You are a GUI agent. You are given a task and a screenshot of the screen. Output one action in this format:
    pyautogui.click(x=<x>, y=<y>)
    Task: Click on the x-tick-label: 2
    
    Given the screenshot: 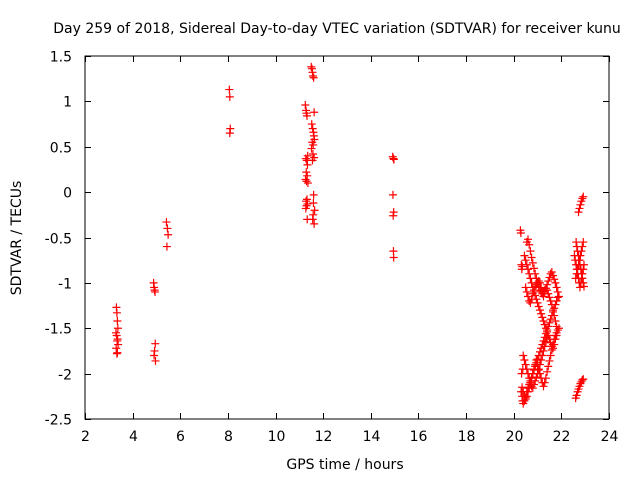 What is the action you would take?
    pyautogui.click(x=85, y=437)
    